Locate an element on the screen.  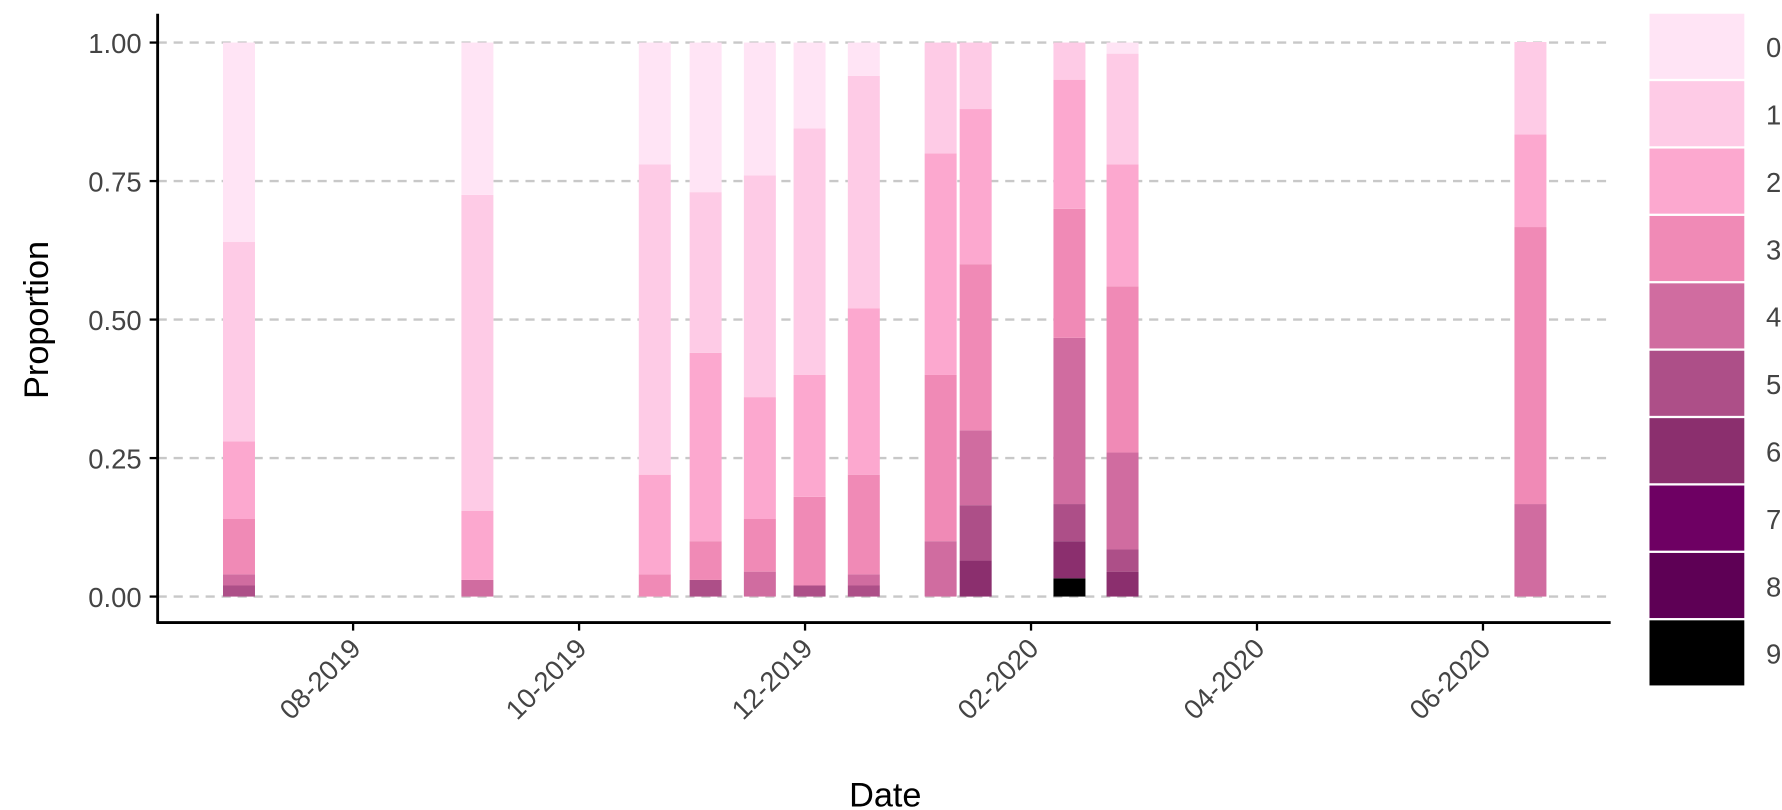
legend-label: 1 is located at coordinates (1773, 115).